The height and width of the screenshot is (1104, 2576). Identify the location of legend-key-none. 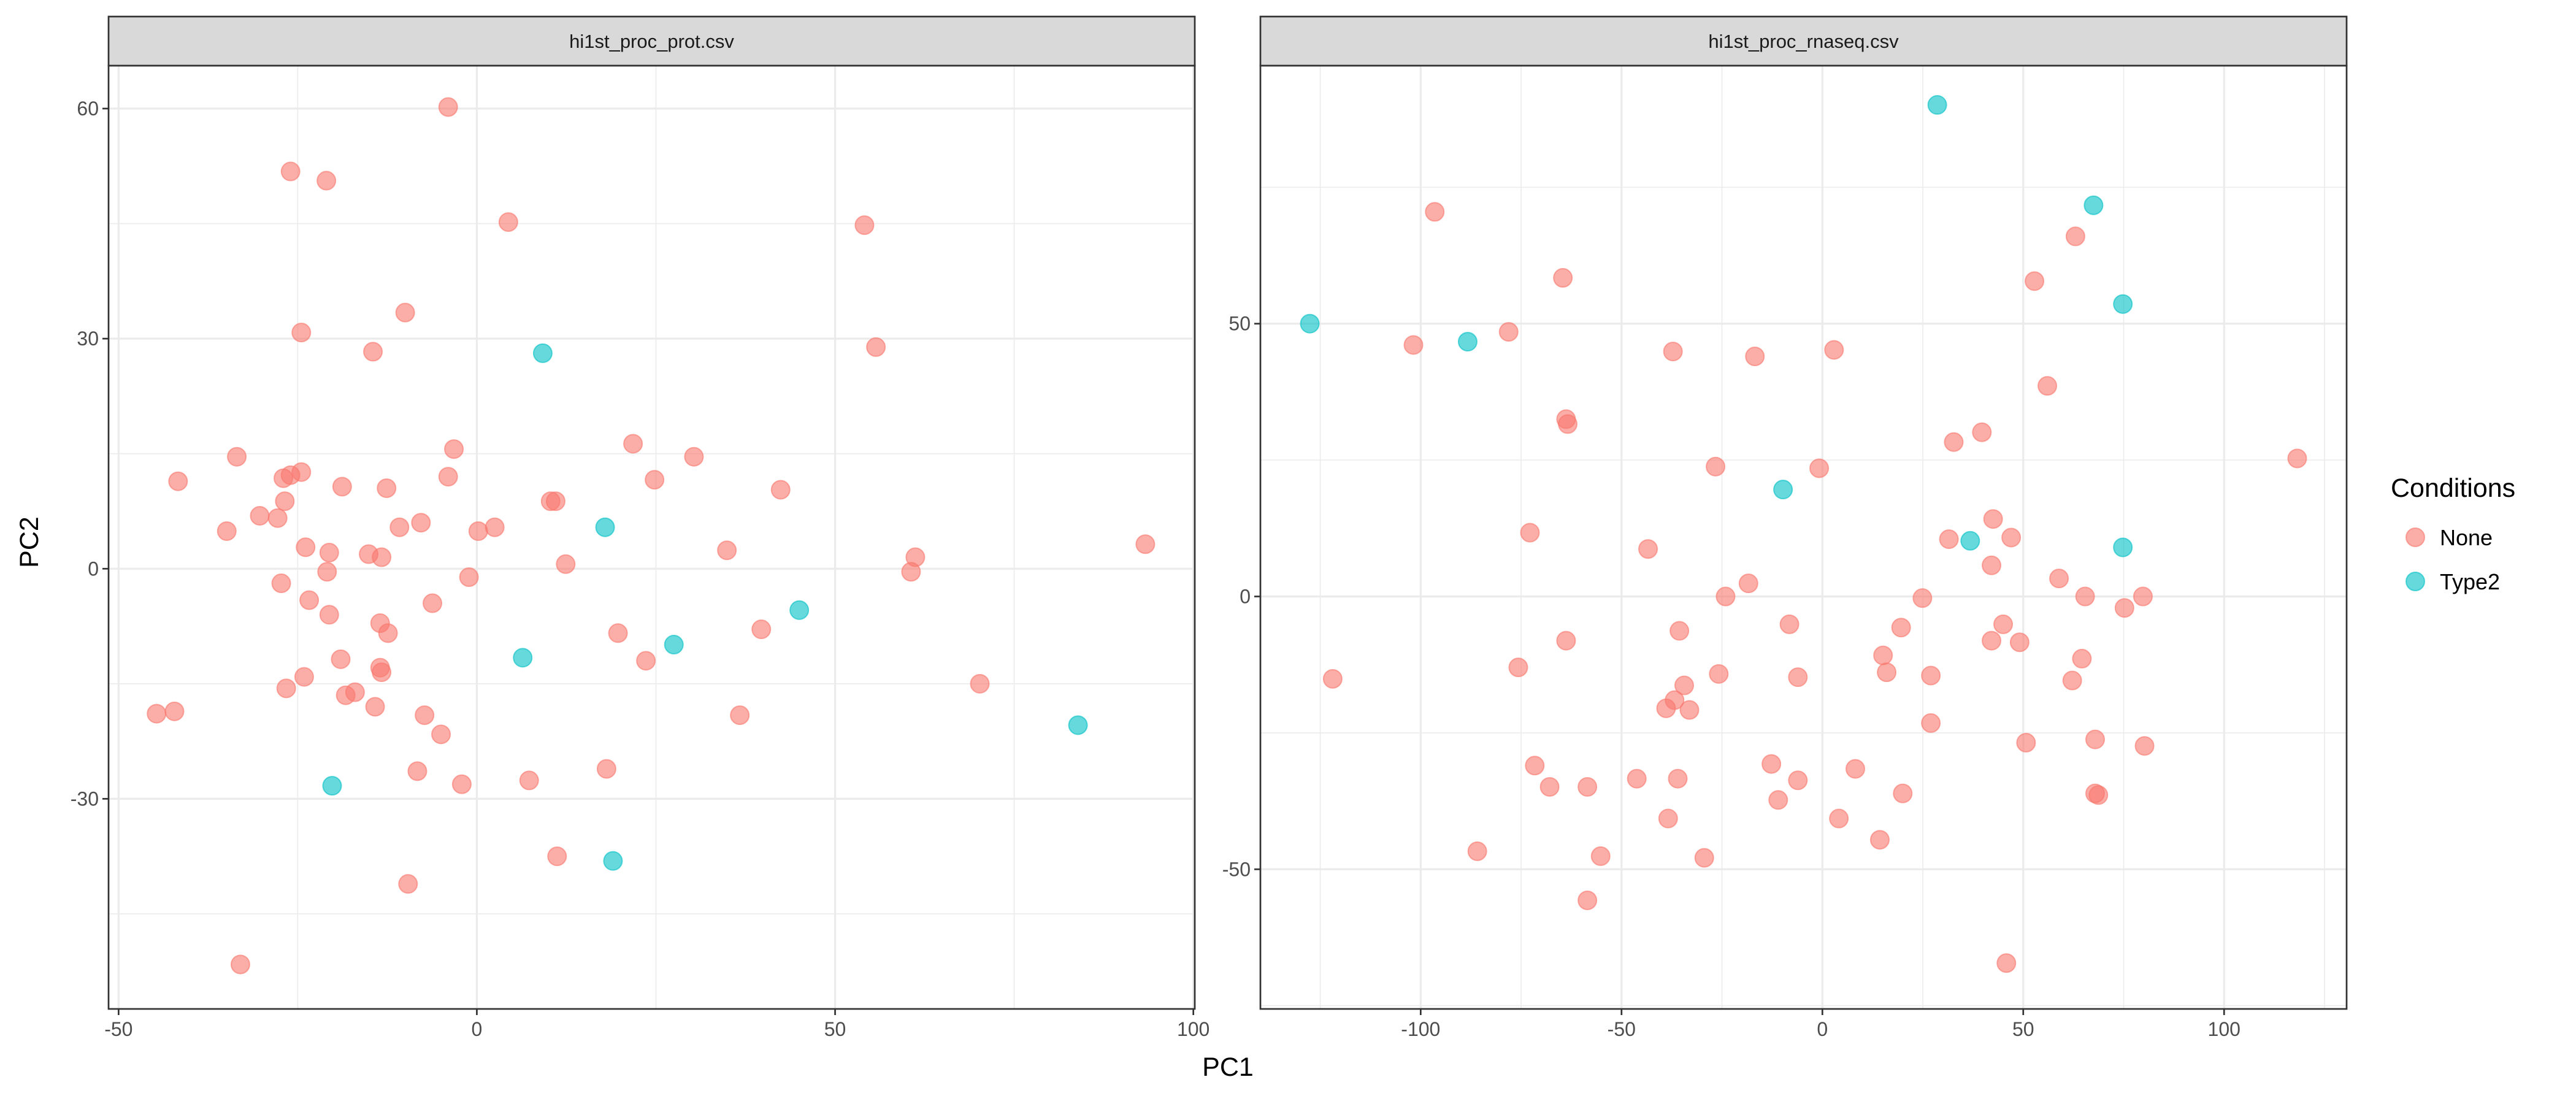
(2415, 537).